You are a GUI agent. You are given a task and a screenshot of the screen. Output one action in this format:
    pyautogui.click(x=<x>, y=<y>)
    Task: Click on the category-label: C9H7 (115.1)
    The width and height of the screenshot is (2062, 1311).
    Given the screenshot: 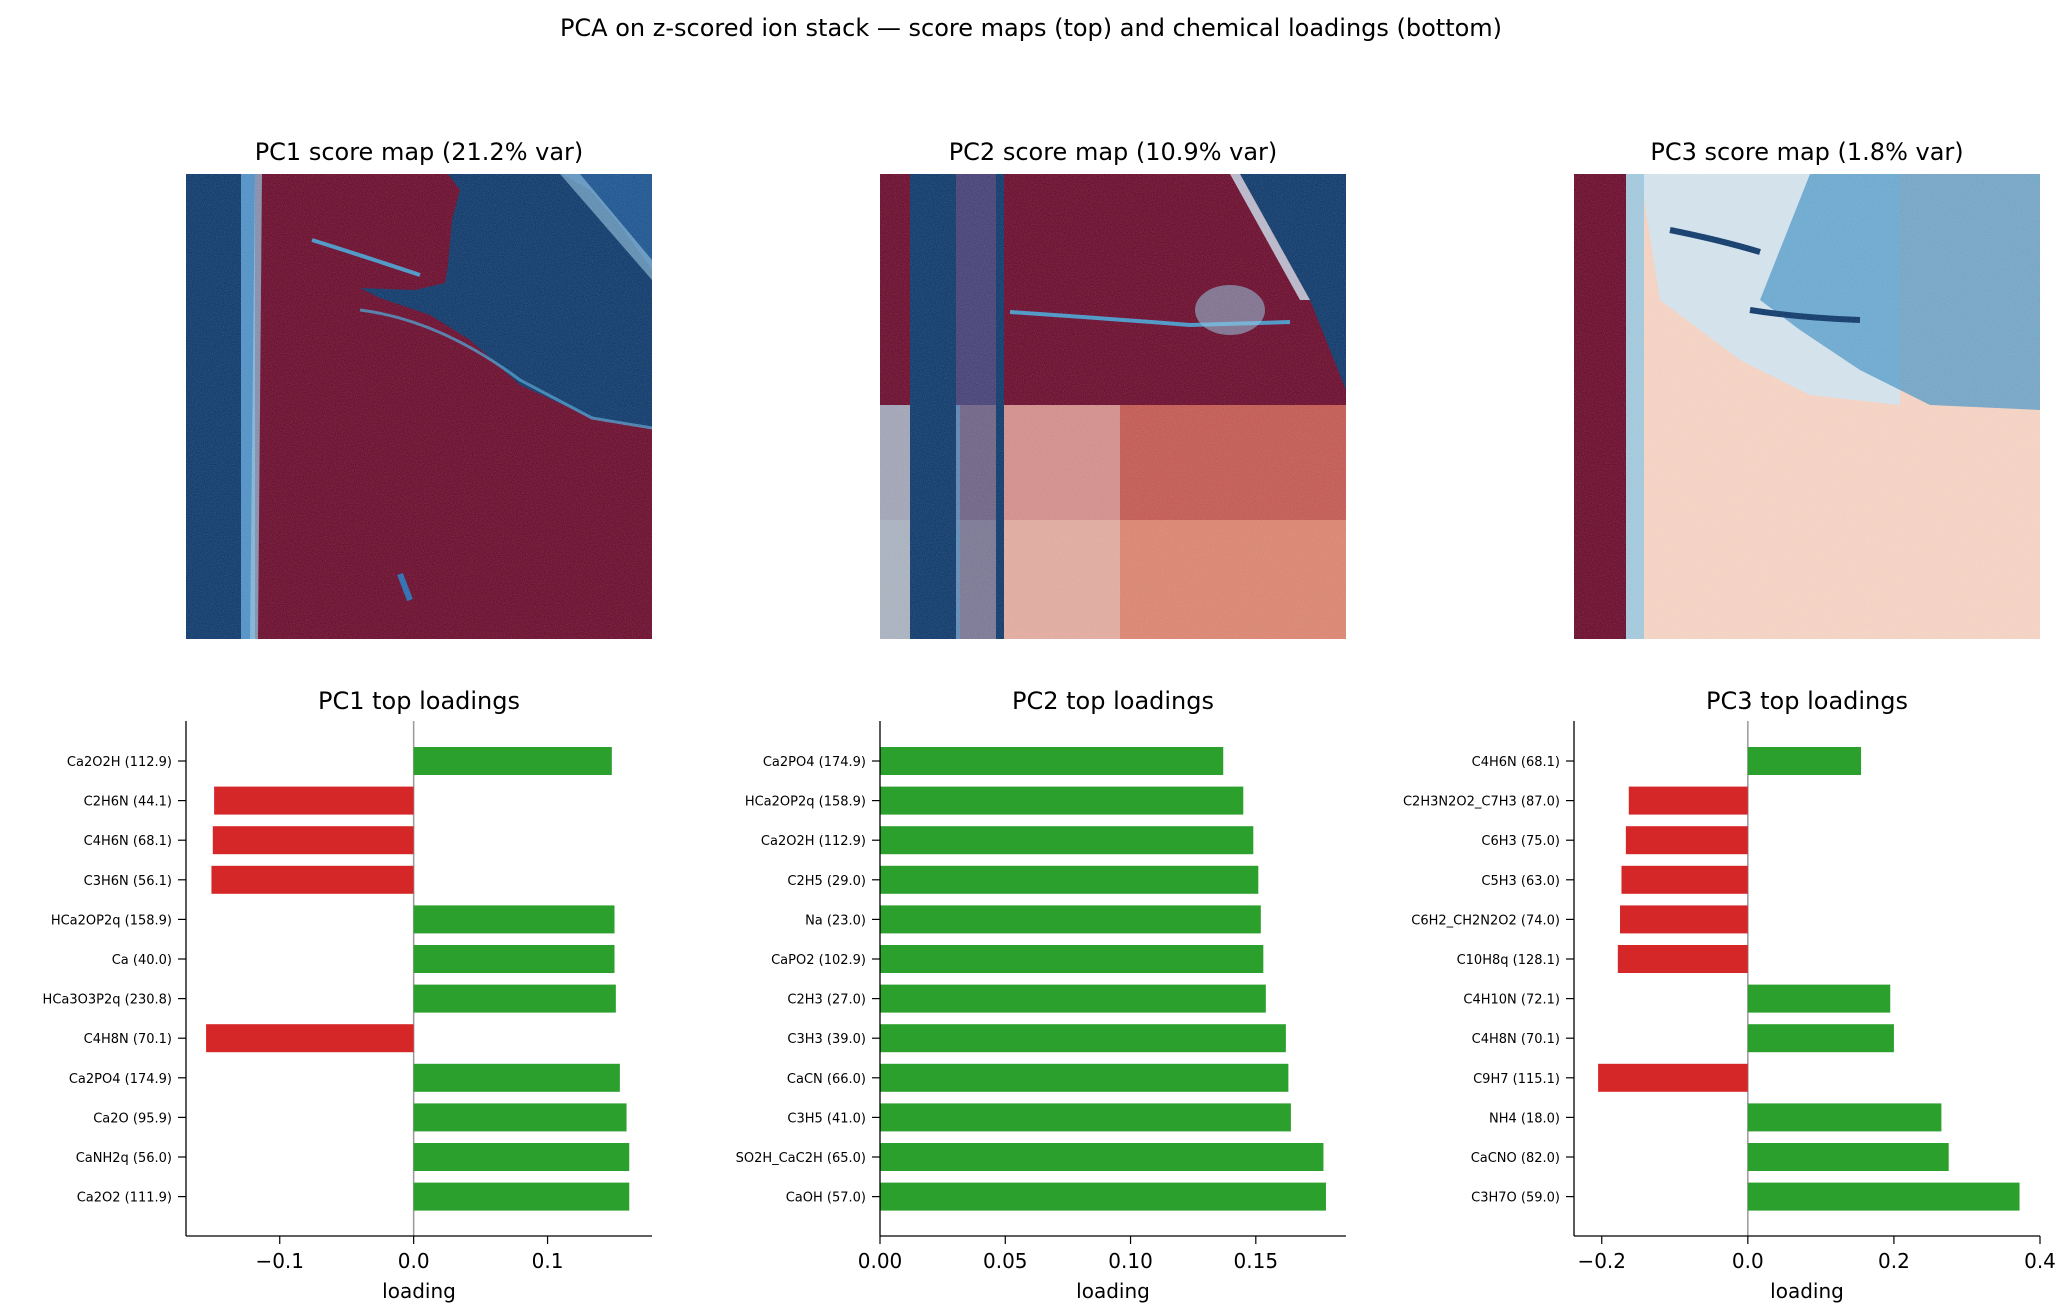 What is the action you would take?
    pyautogui.click(x=1516, y=1079)
    